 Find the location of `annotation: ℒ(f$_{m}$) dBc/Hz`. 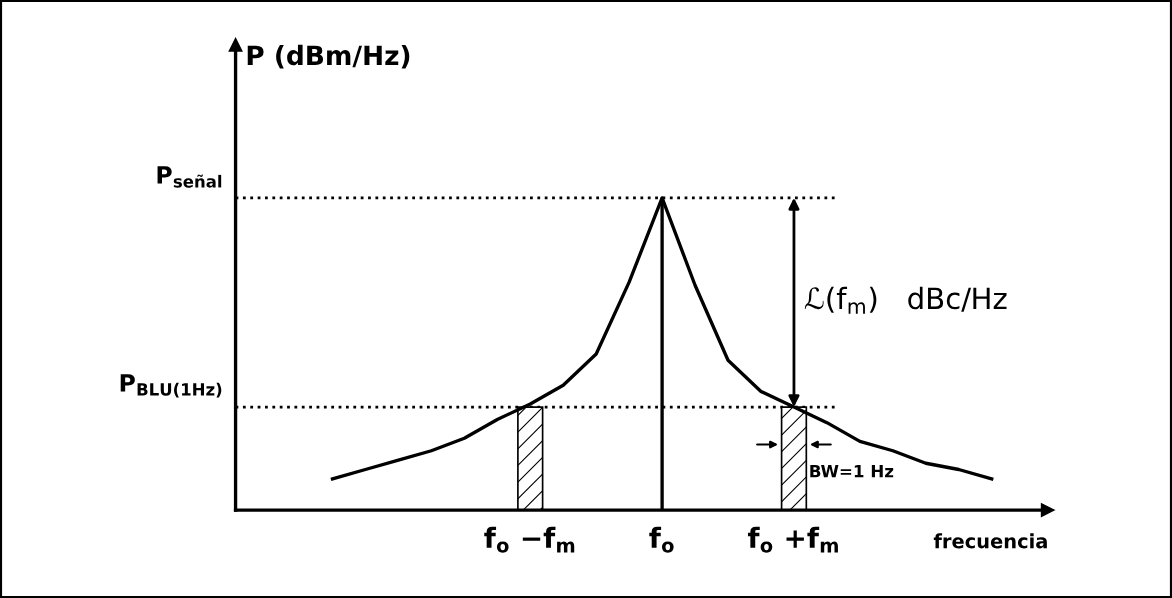

annotation: ℒ(f$_{m}$) dBc/Hz is located at coordinates (905, 300).